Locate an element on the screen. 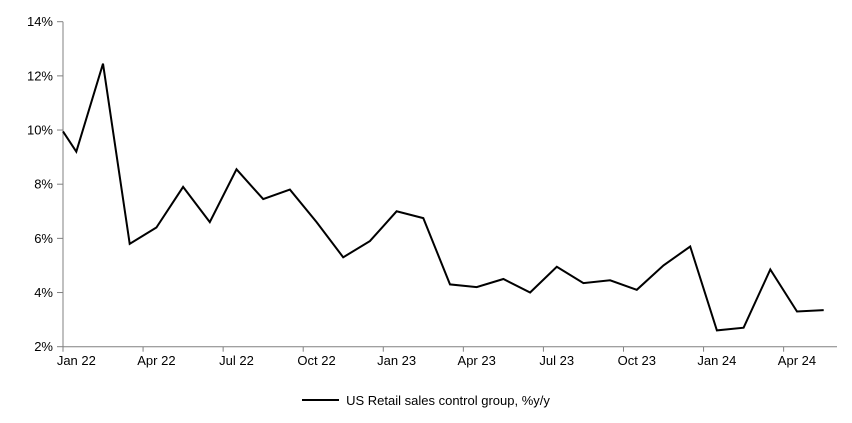  y-axis-tick-label: 8% is located at coordinates (43, 184).